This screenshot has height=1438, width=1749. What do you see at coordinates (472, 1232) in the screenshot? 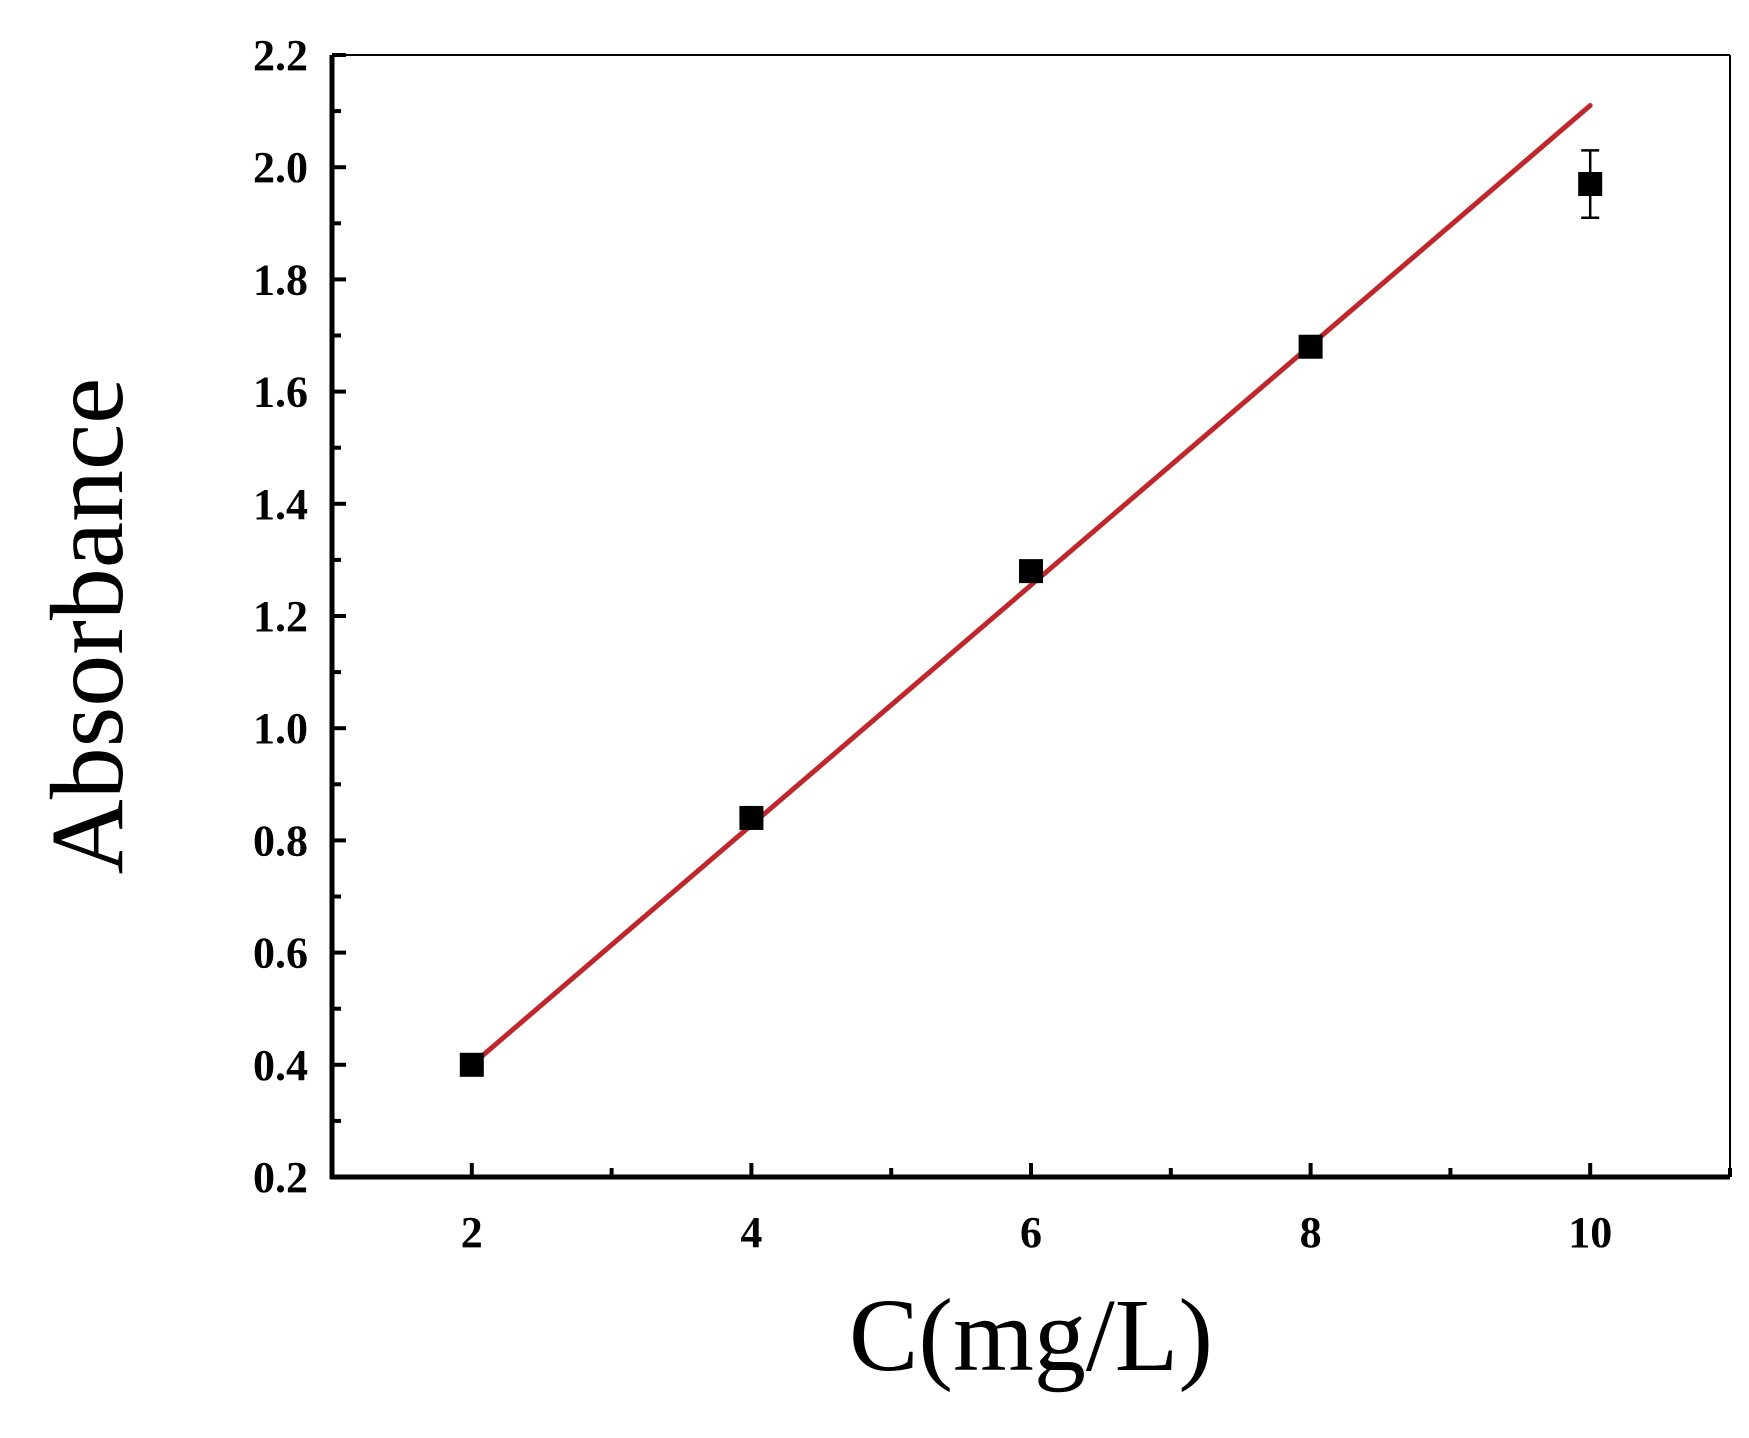
I see `x-tick-label: 2` at bounding box center [472, 1232].